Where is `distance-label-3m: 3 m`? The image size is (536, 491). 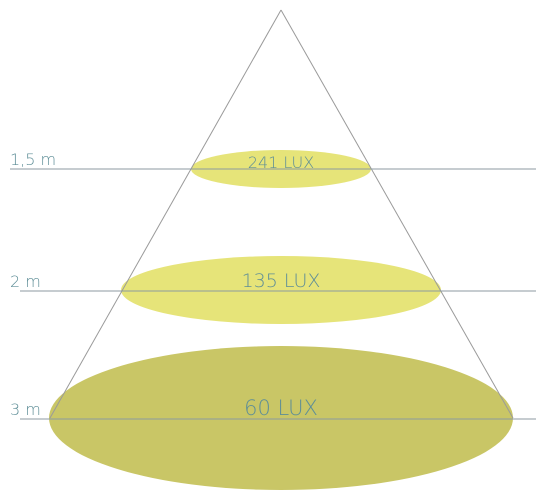 distance-label-3m: 3 m is located at coordinates (25, 409).